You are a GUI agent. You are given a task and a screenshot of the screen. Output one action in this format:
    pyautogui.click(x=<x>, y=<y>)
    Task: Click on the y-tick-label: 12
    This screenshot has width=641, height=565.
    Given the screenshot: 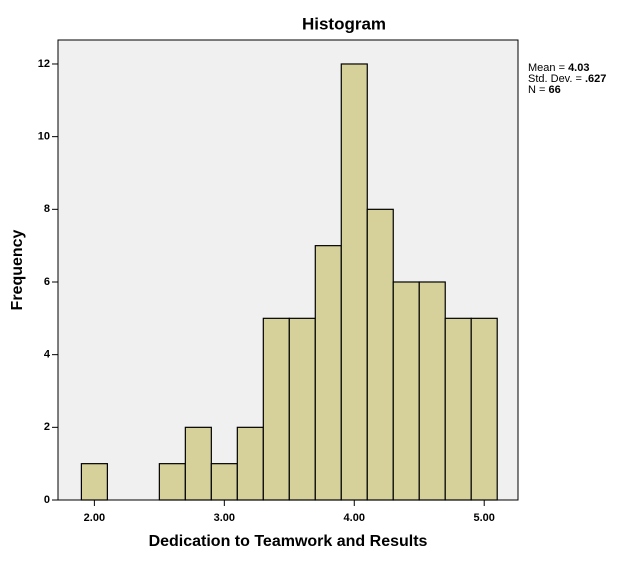 What is the action you would take?
    pyautogui.click(x=44, y=64)
    